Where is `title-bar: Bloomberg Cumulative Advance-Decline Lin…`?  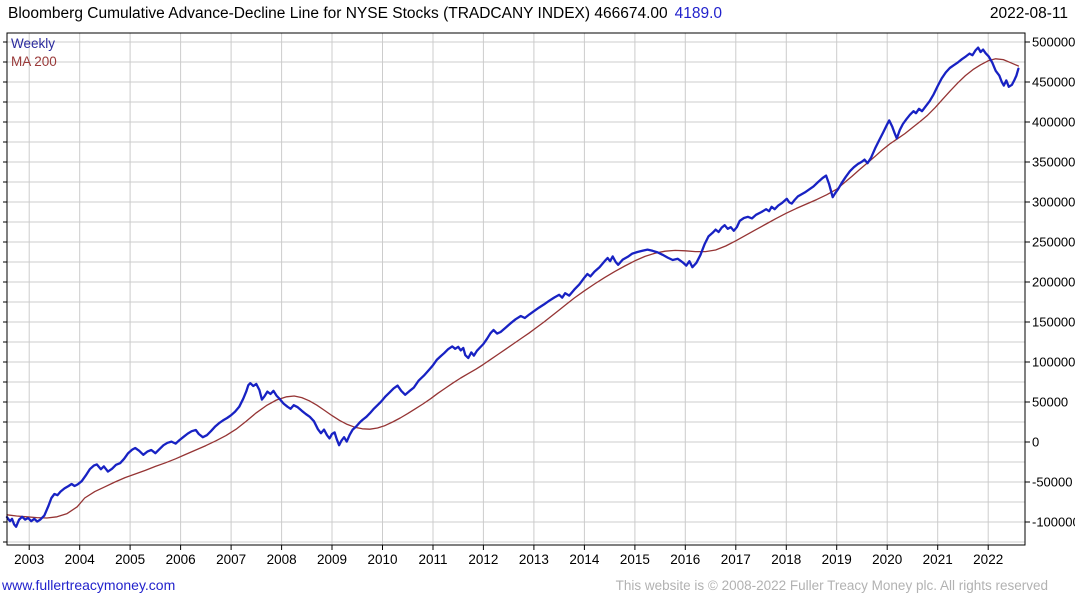
title-bar: Bloomberg Cumulative Advance-Decline Lin… is located at coordinates (538, 14).